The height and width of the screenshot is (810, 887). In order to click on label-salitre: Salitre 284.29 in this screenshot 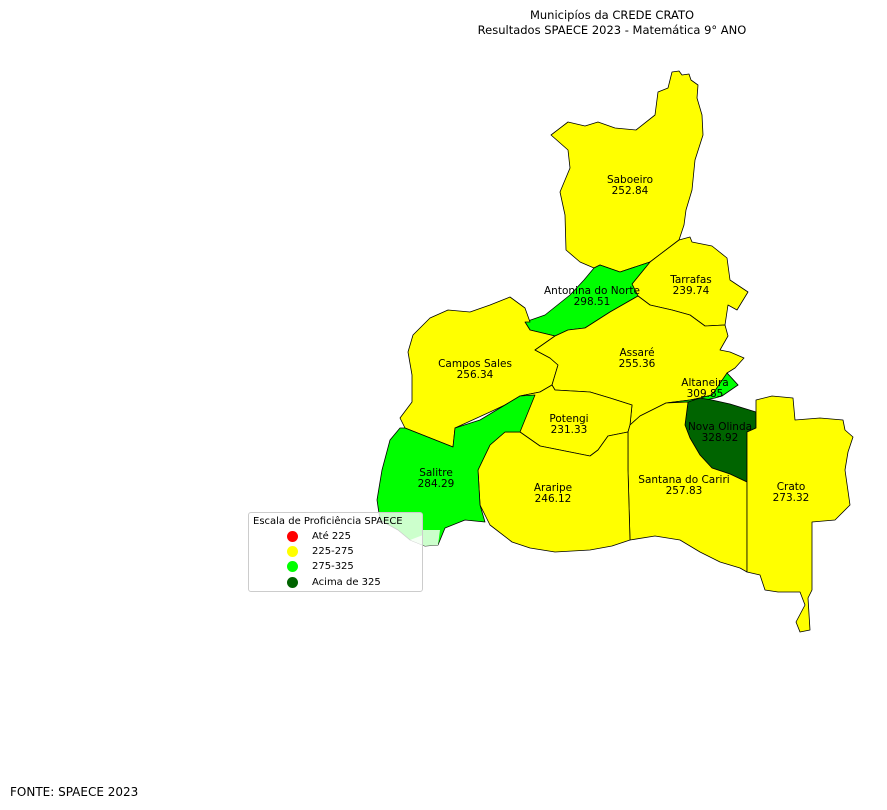, I will do `click(436, 478)`.